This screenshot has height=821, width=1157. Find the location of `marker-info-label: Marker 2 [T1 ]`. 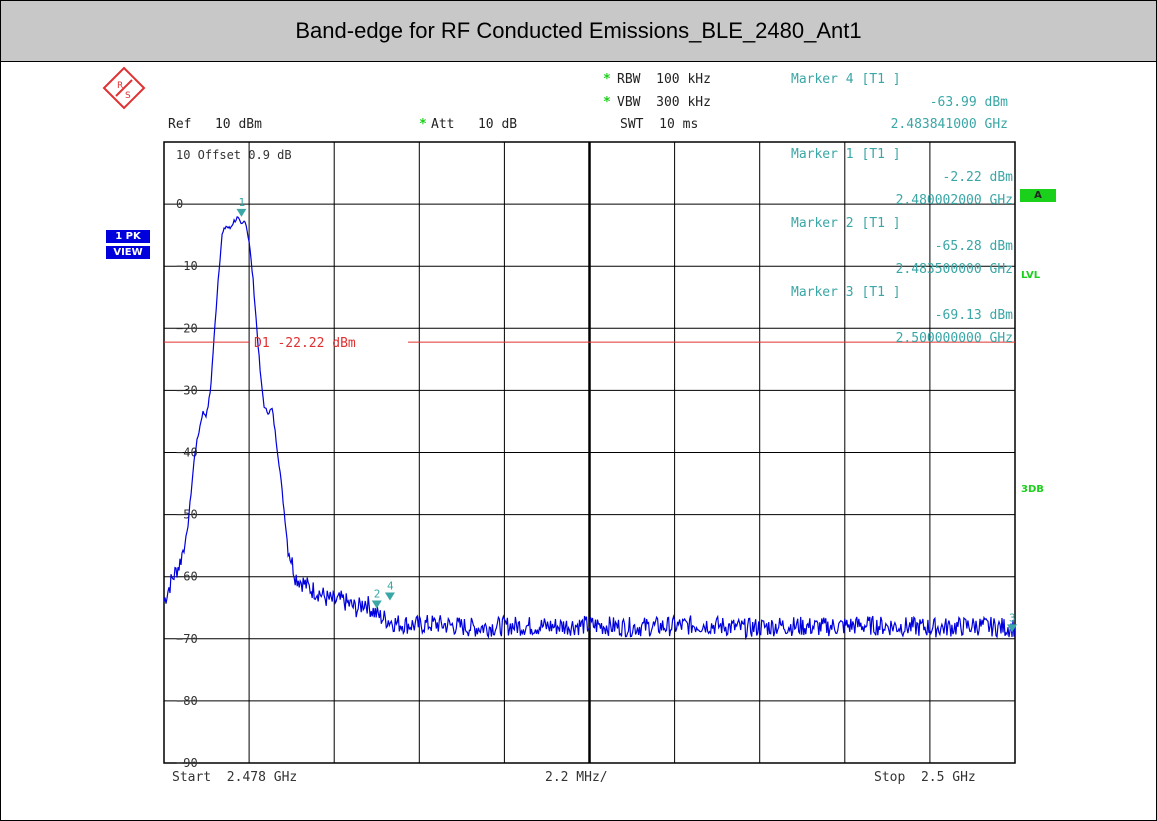

marker-info-label: Marker 2 [T1 ] is located at coordinates (846, 223).